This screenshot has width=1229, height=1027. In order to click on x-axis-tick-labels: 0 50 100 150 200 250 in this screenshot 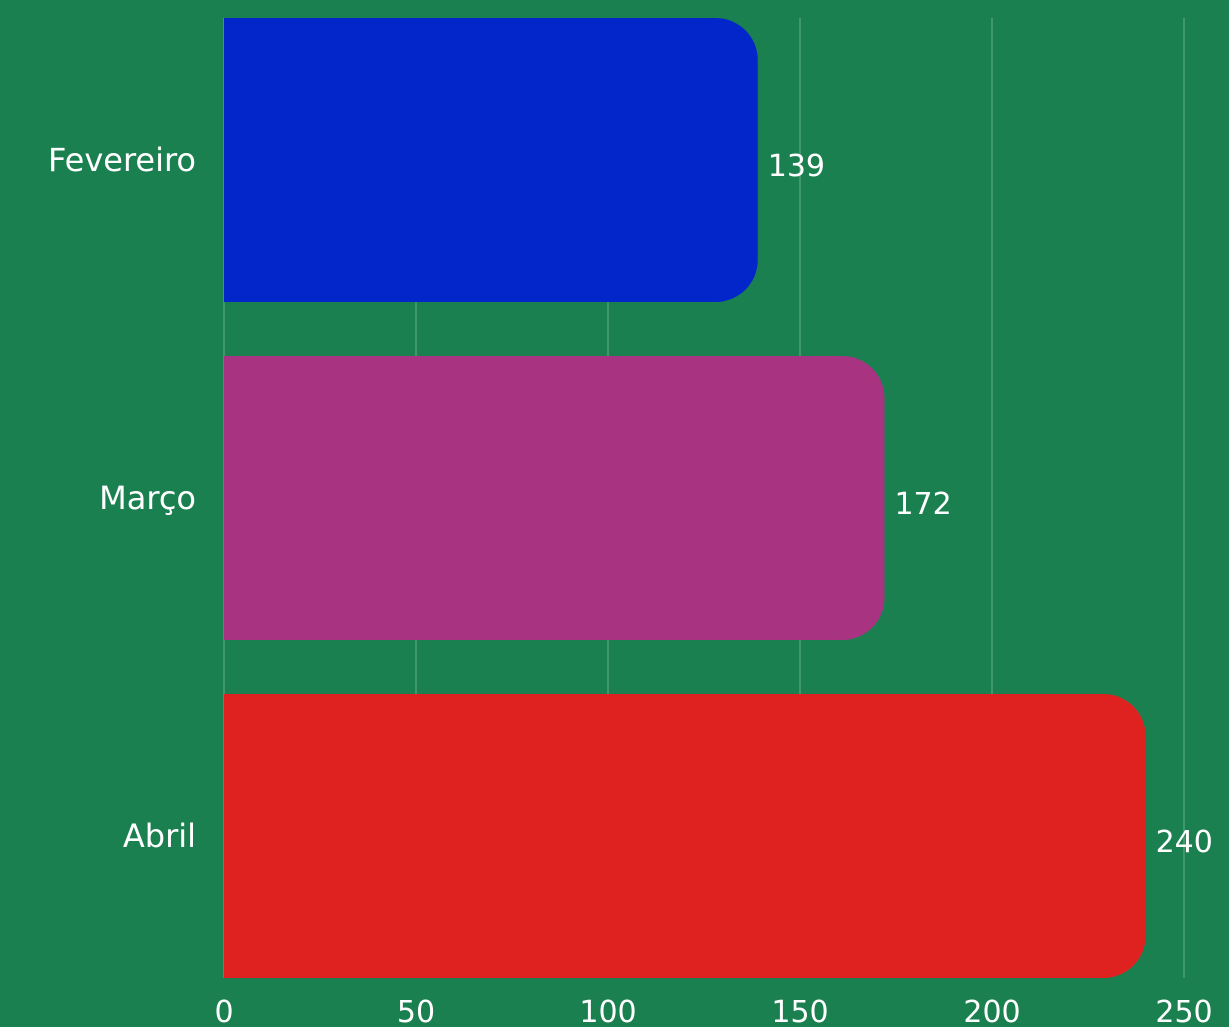, I will do `click(713, 1011)`.